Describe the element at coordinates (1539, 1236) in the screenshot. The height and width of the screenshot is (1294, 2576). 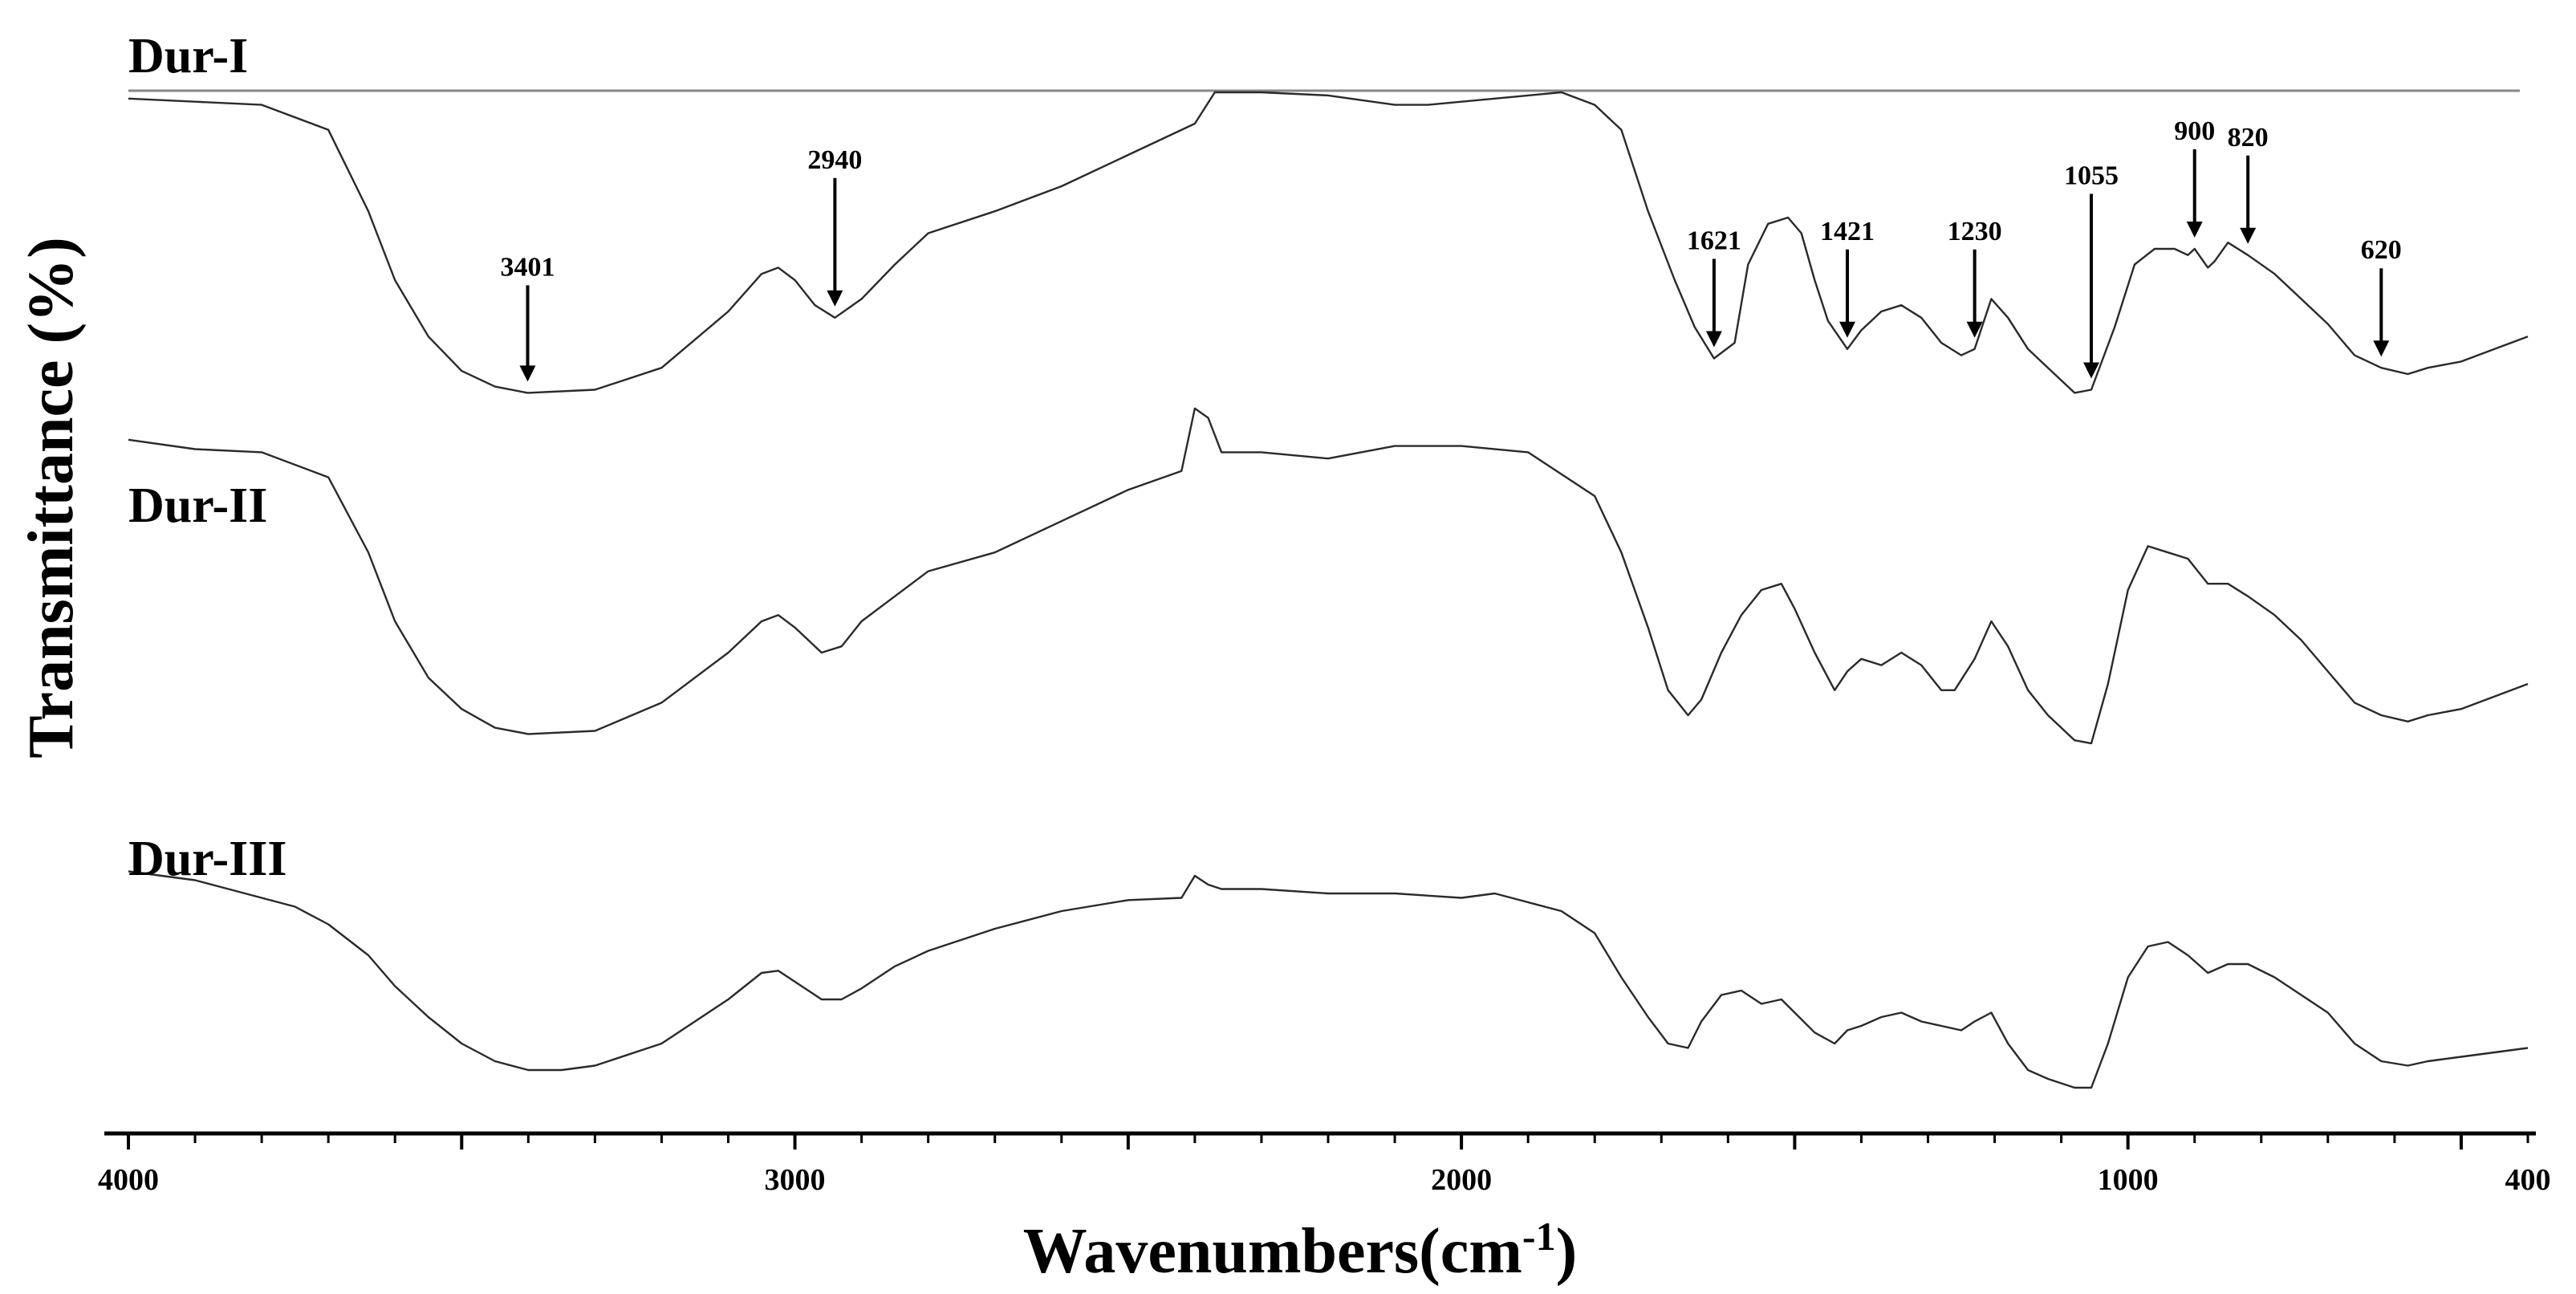
I see `x-axis-title-sup: -1` at that location.